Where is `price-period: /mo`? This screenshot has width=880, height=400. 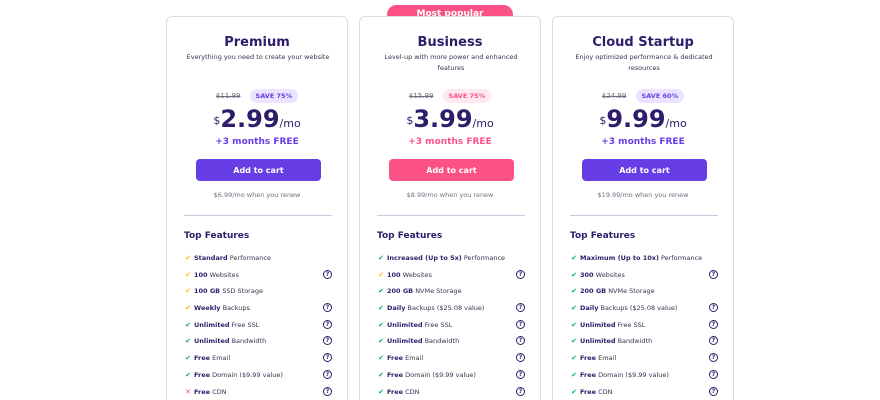
price-period: /mo is located at coordinates (676, 123).